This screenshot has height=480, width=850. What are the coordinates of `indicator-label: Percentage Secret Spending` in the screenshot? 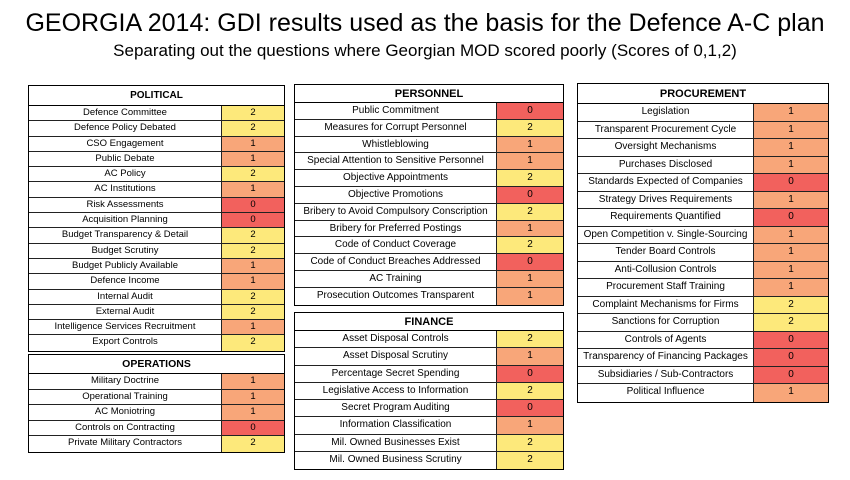 It's located at (396, 373).